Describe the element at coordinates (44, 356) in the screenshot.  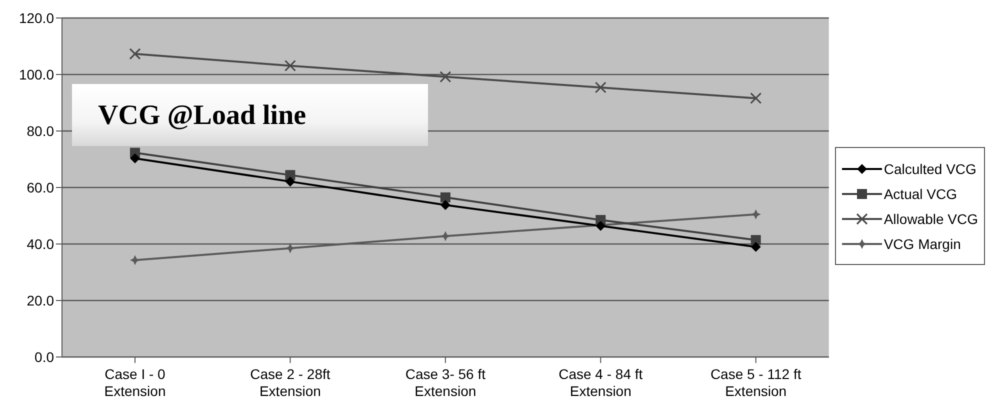
I see `y-tick-label: 0.0` at that location.